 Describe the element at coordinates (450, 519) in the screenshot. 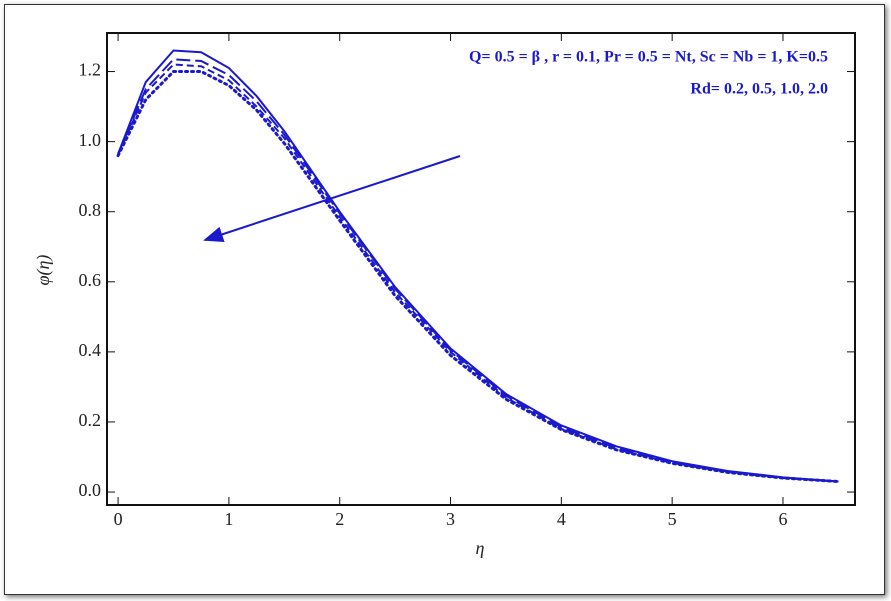

I see `x-tick-label: 3` at that location.